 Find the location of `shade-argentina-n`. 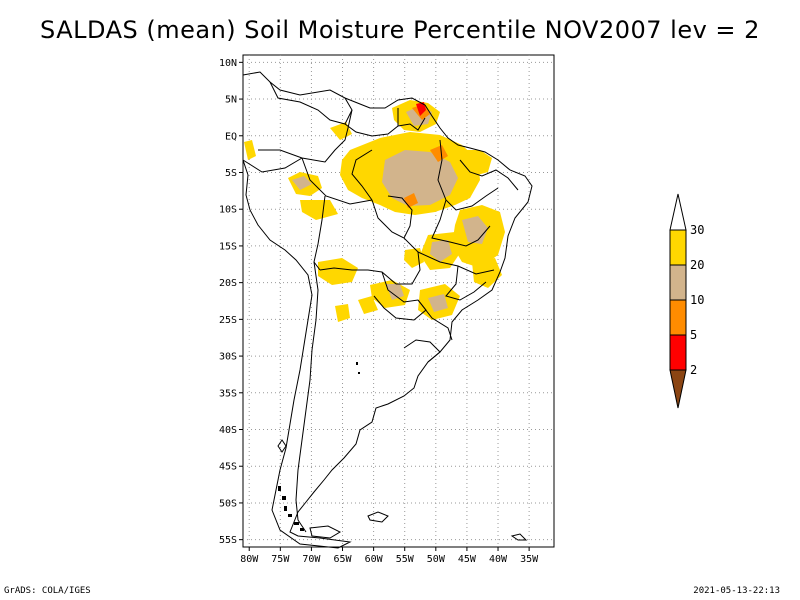

shade-argentina-n is located at coordinates (342, 313).